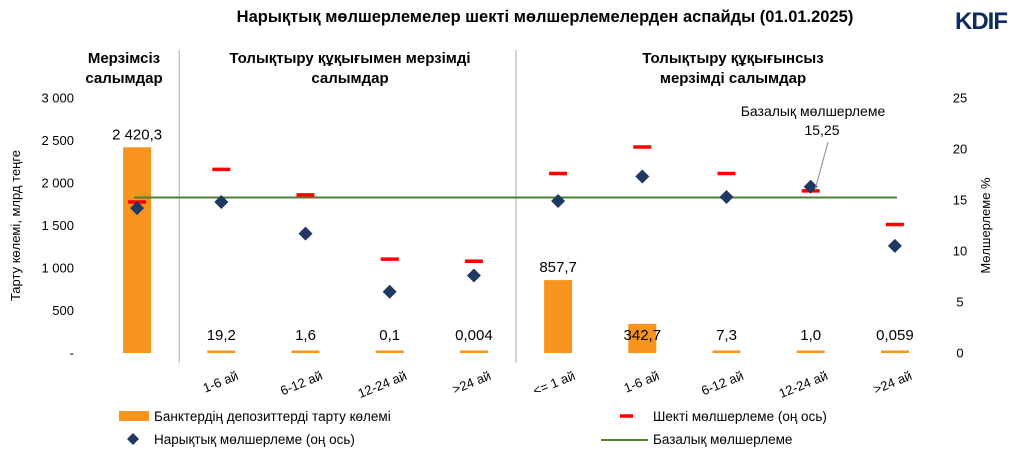 The image size is (1024, 463). Describe the element at coordinates (960, 149) in the screenshot. I see `y2-tick-label: 20` at that location.